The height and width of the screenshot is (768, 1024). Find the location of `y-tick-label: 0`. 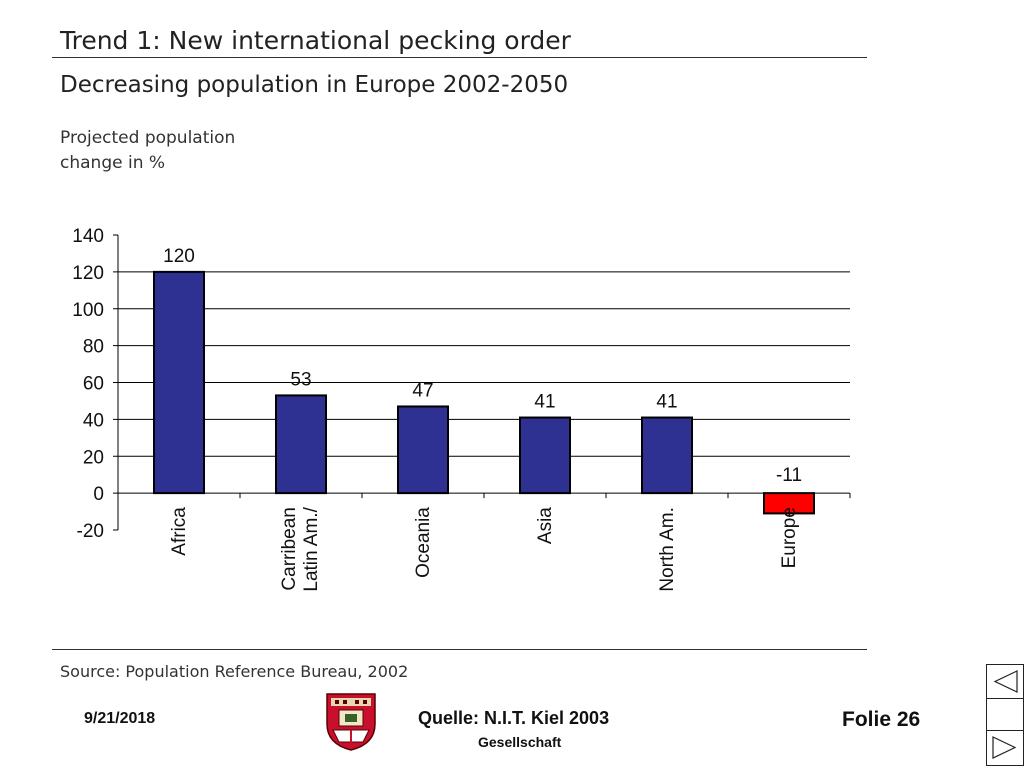

y-tick-label: 0 is located at coordinates (98, 494).